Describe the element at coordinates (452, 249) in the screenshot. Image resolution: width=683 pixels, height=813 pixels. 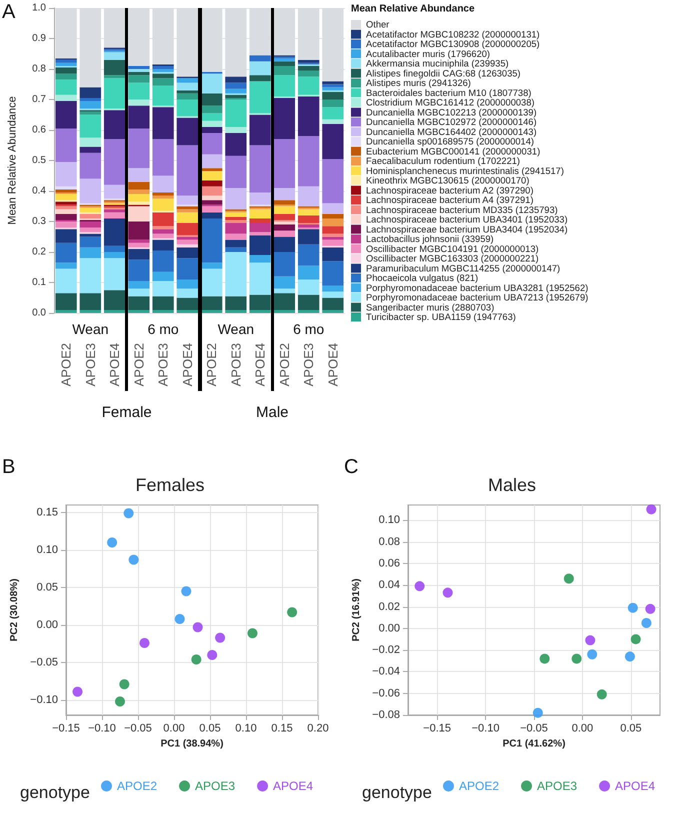
I see `legend-label: Oscillibacter MGBC104191 (2000000013)` at that location.